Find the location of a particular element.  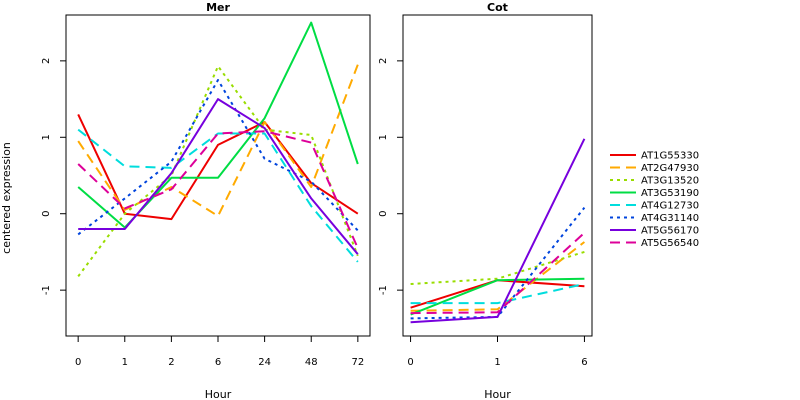

legend-label-at2g47930: AT2G47930 is located at coordinates (670, 168).